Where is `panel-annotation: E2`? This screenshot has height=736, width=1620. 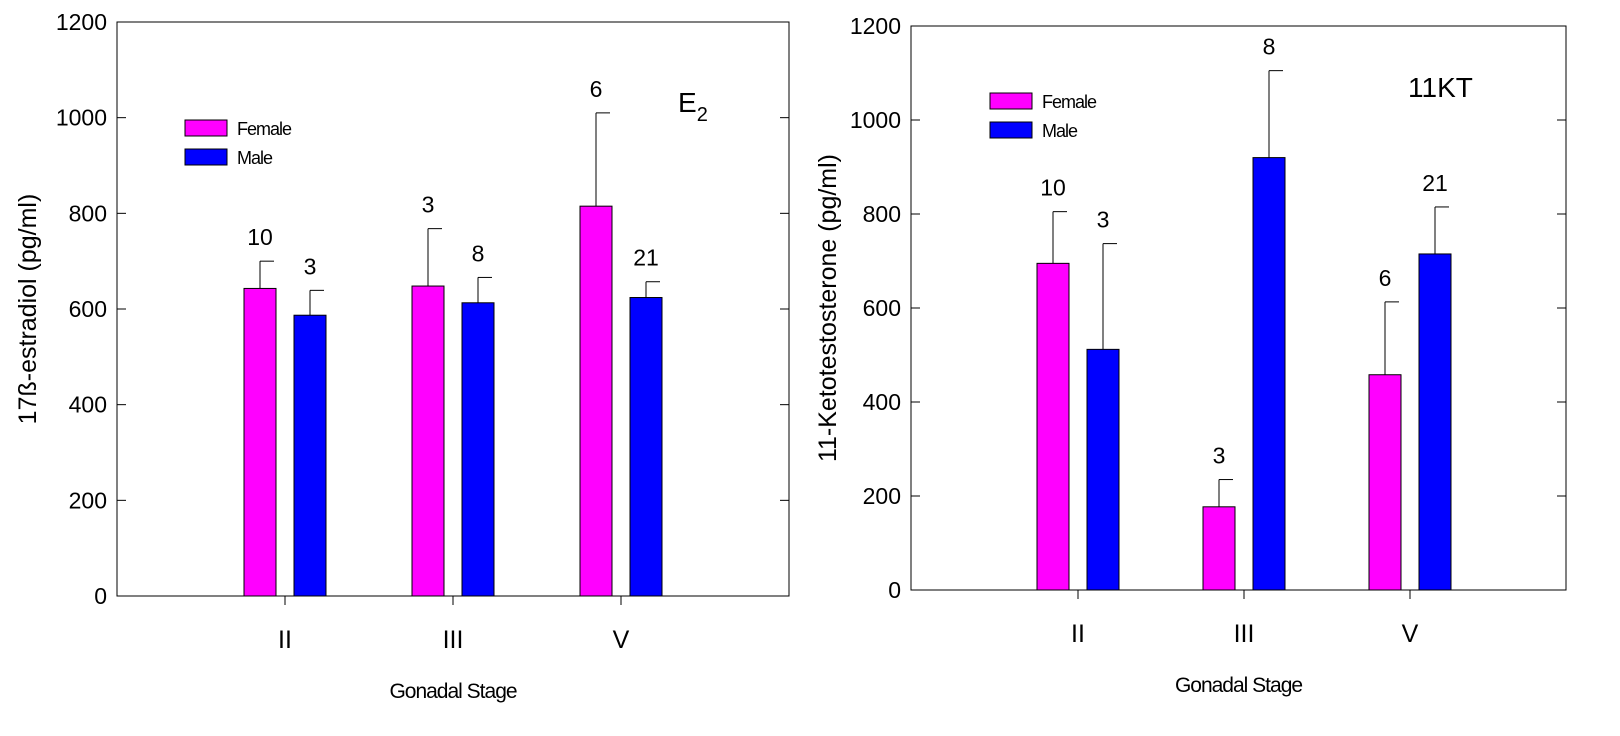 panel-annotation: E2 is located at coordinates (693, 106).